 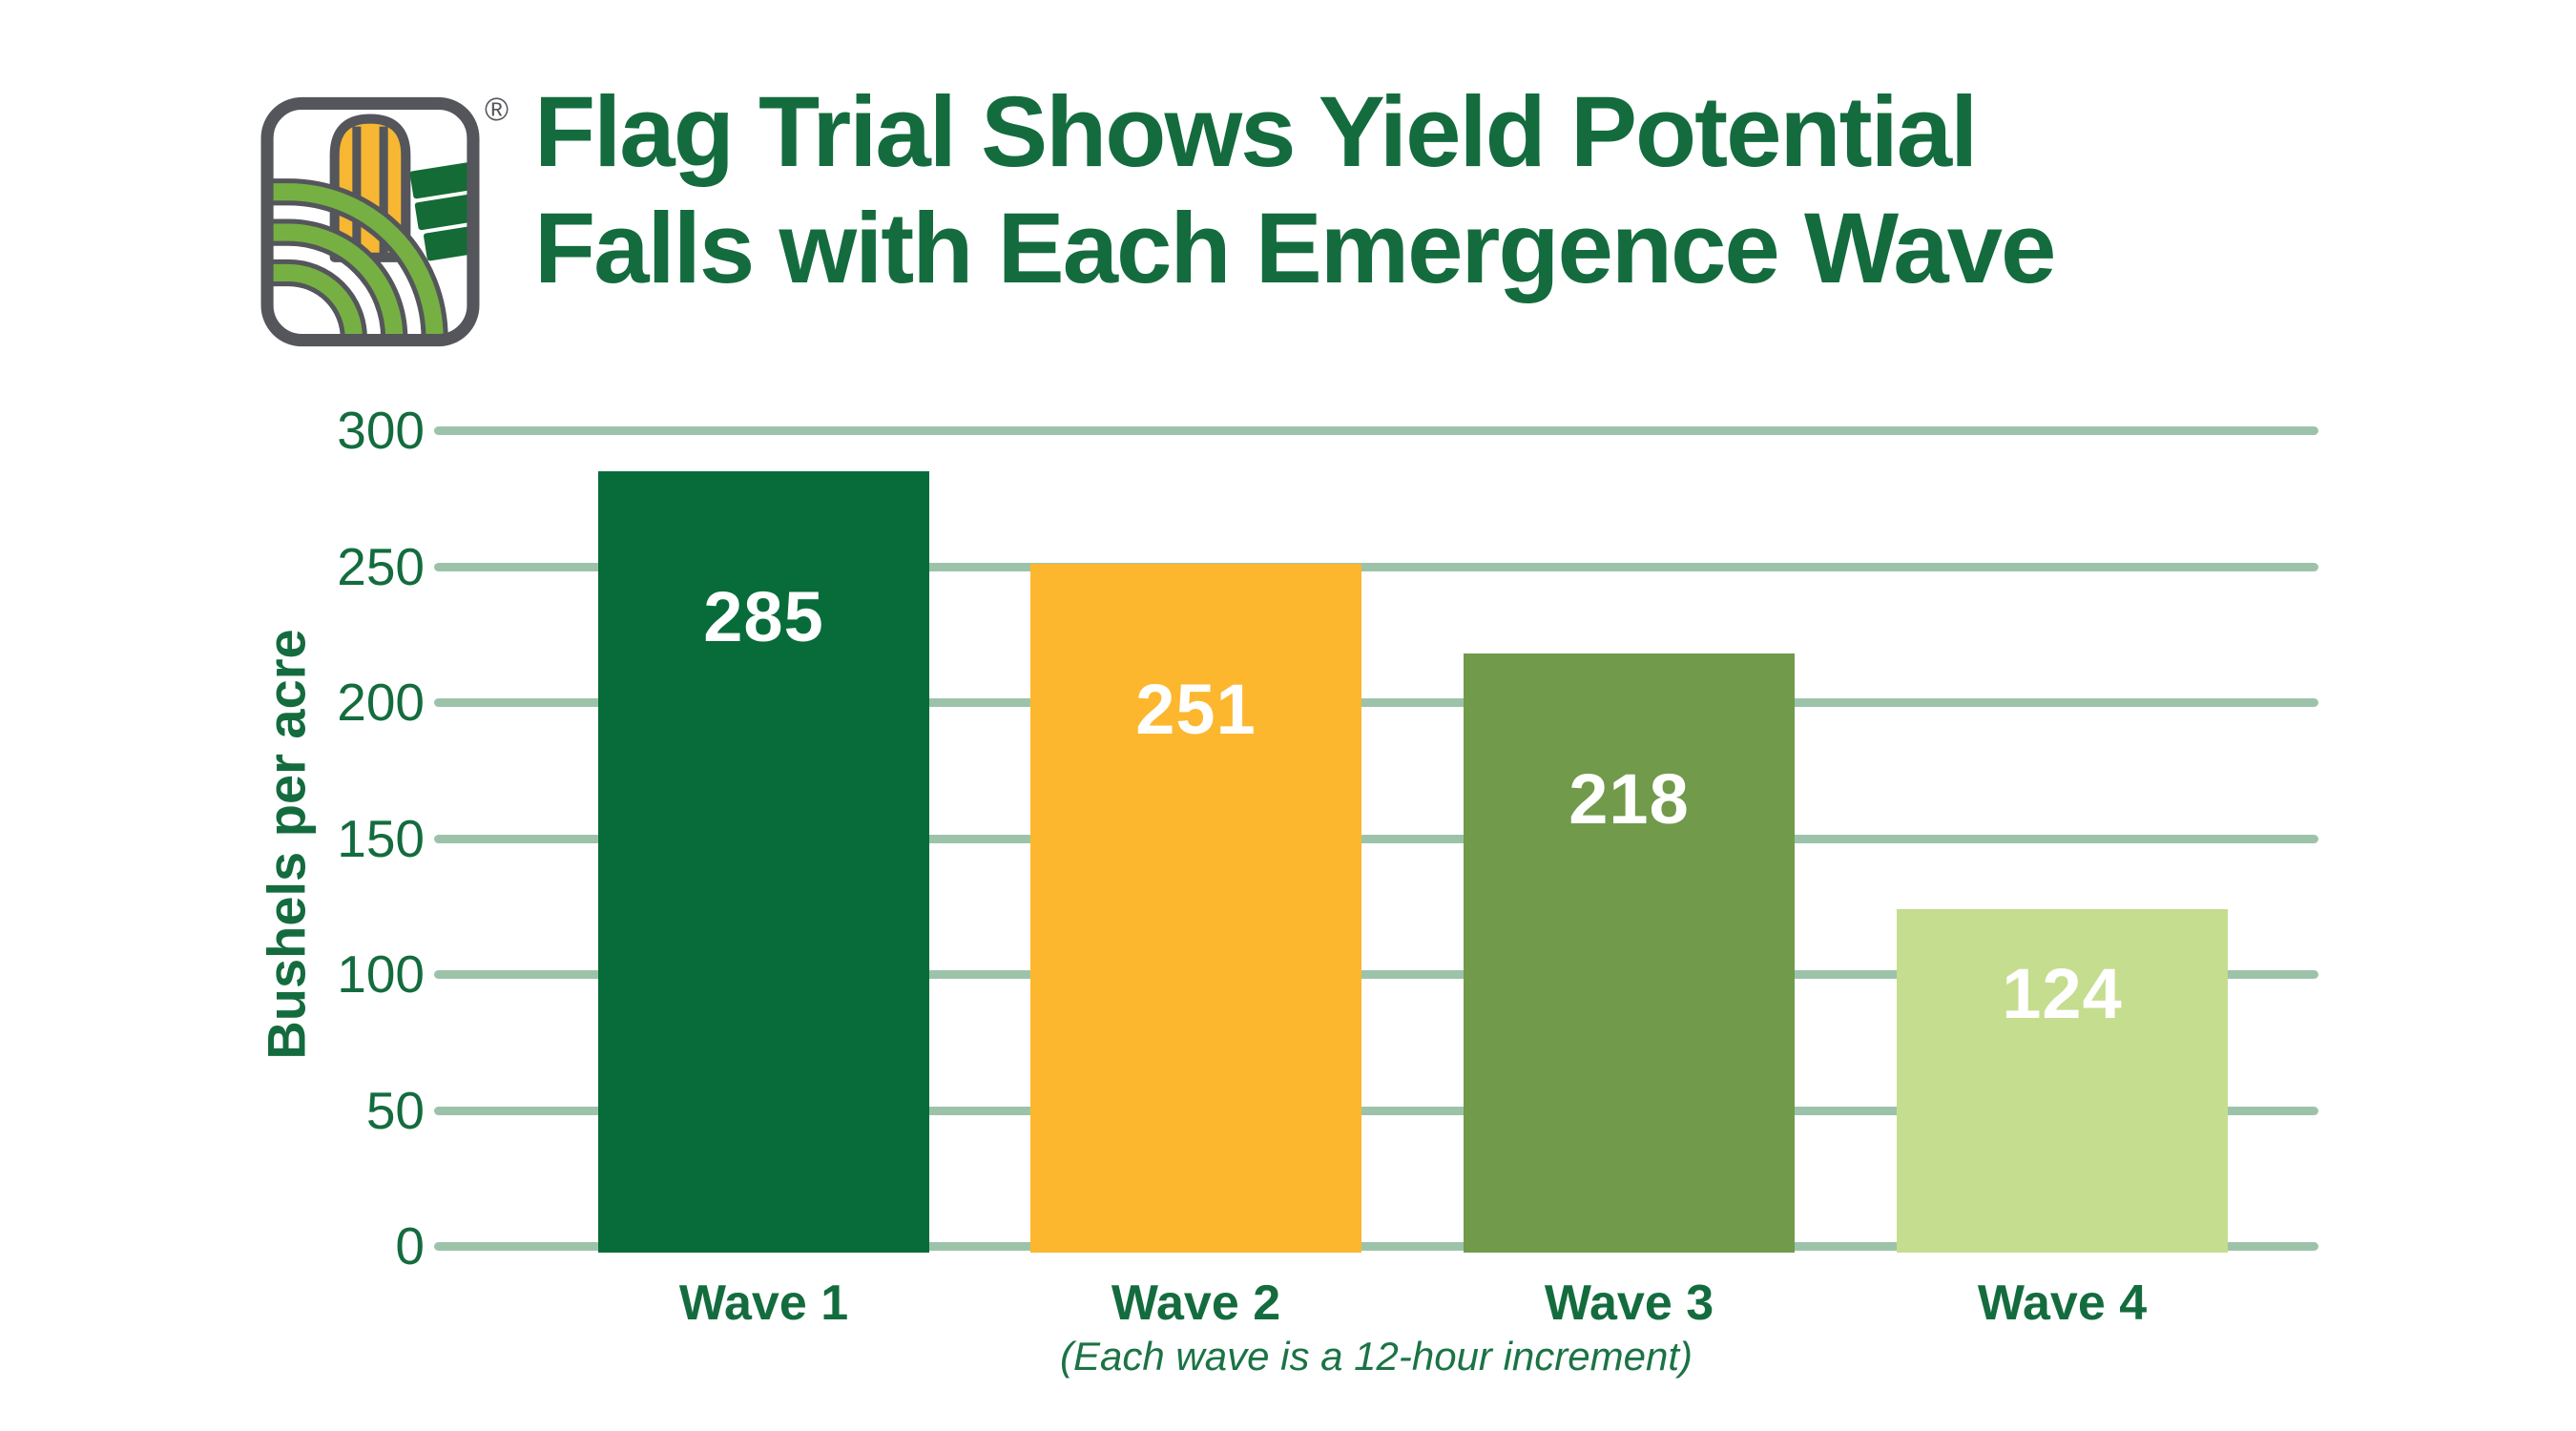 I want to click on bar-wave-4: 124, so click(x=2062, y=1080).